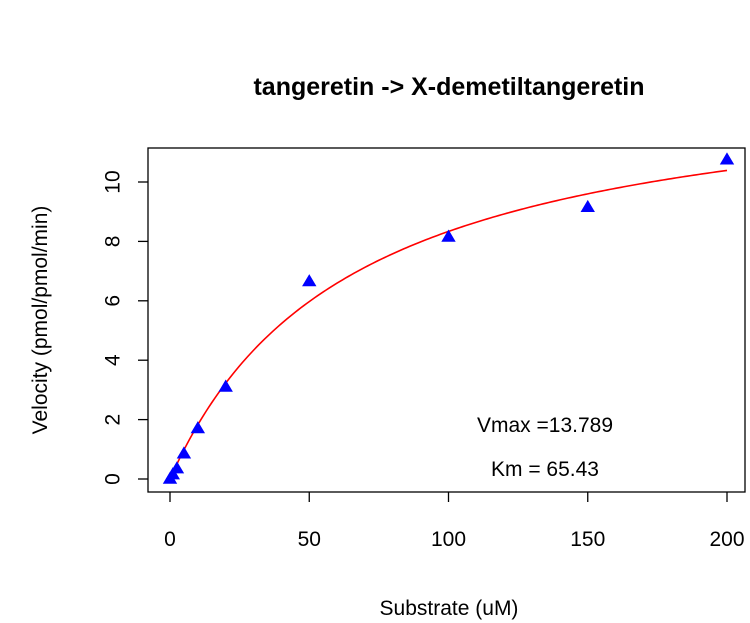 This screenshot has height=623, width=750. Describe the element at coordinates (112, 301) in the screenshot. I see `y-tick-label: 6` at that location.